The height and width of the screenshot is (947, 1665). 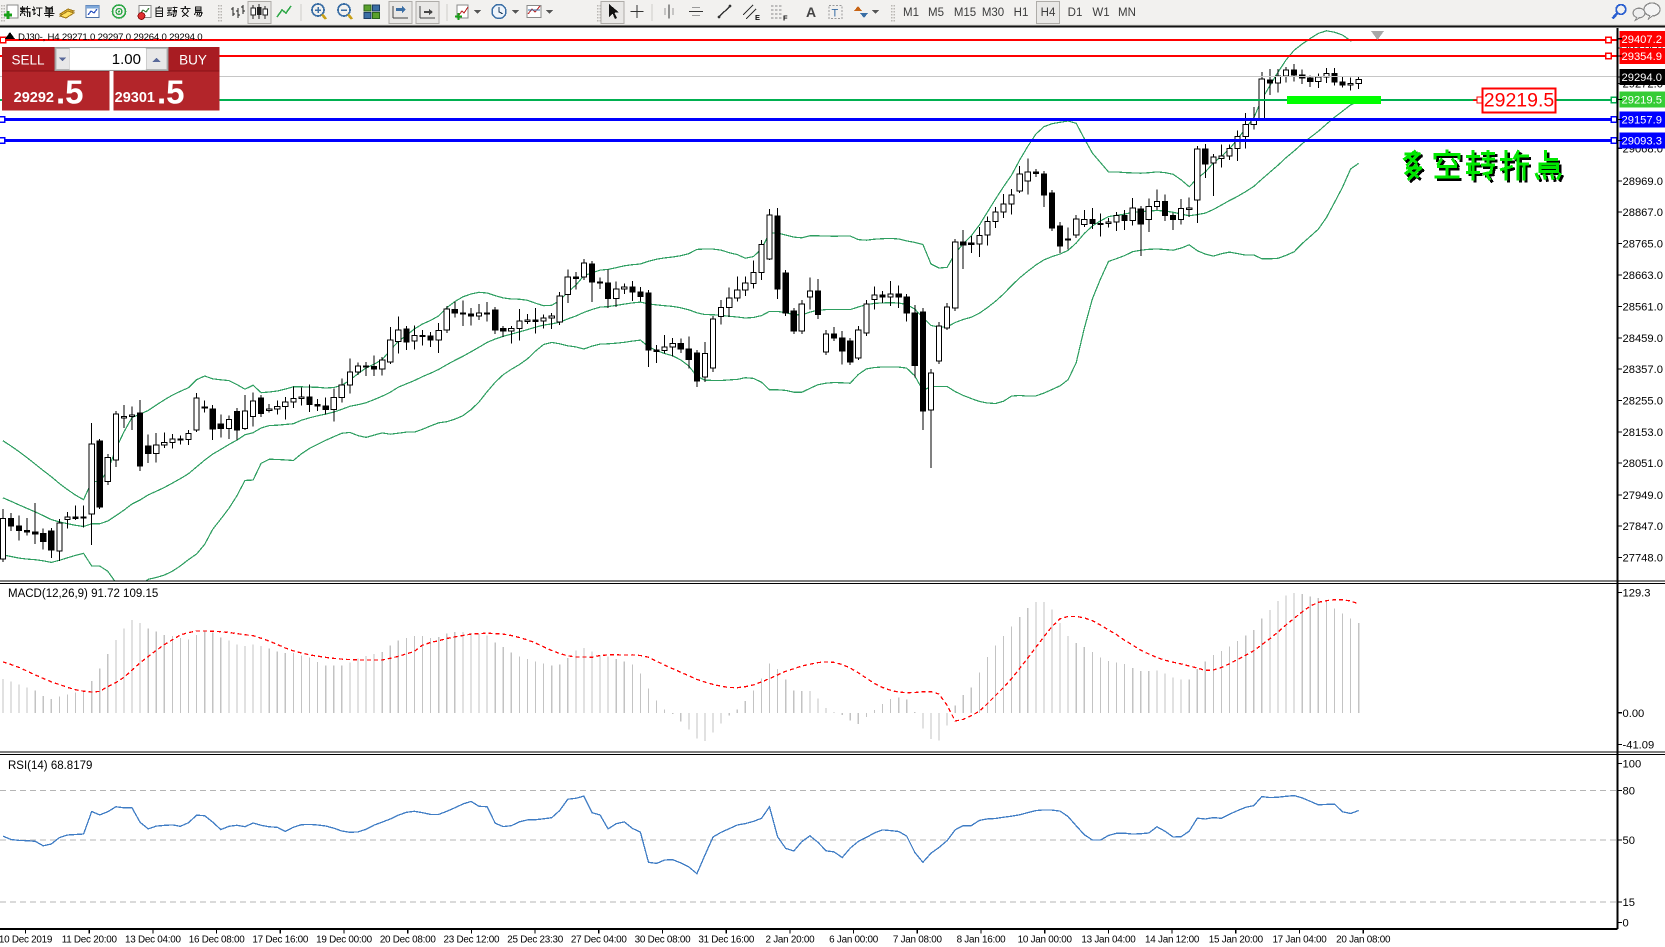 What do you see at coordinates (854, 940) in the screenshot?
I see `svg-text: 6 Jan 00:00` at bounding box center [854, 940].